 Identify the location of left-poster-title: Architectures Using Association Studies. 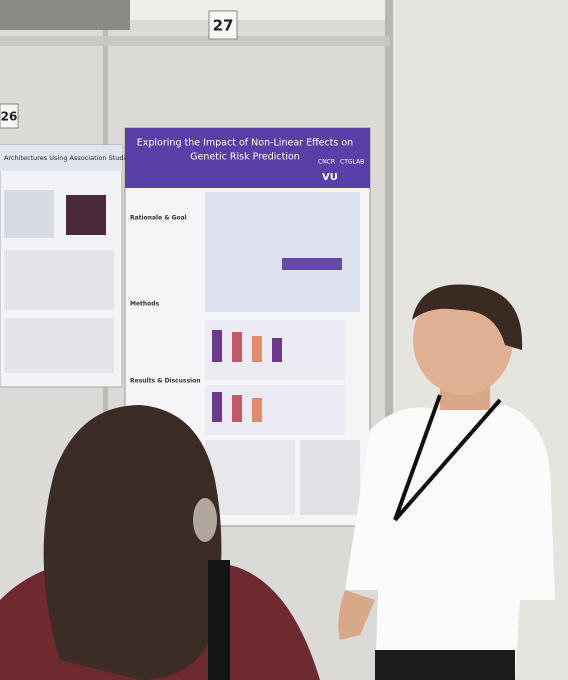
(68, 158).